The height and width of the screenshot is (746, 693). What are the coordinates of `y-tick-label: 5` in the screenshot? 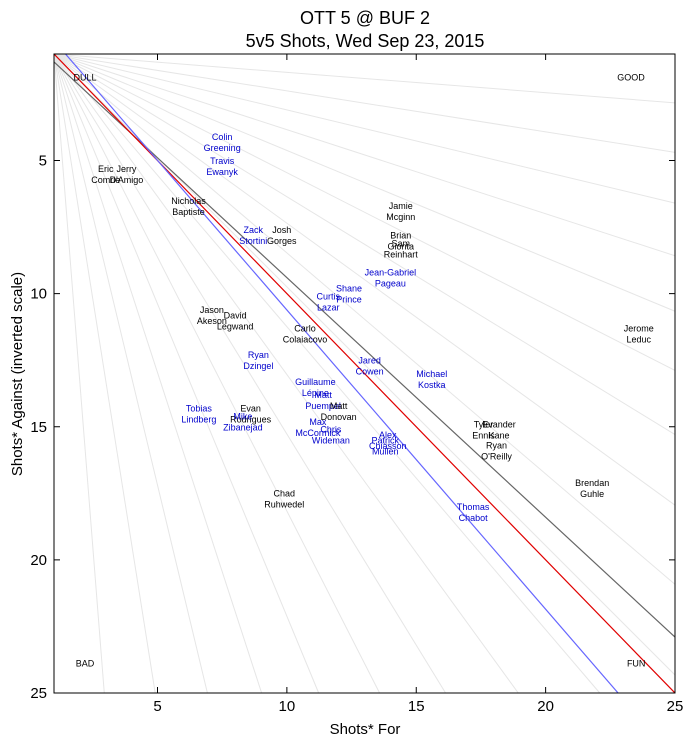 It's located at (43, 161).